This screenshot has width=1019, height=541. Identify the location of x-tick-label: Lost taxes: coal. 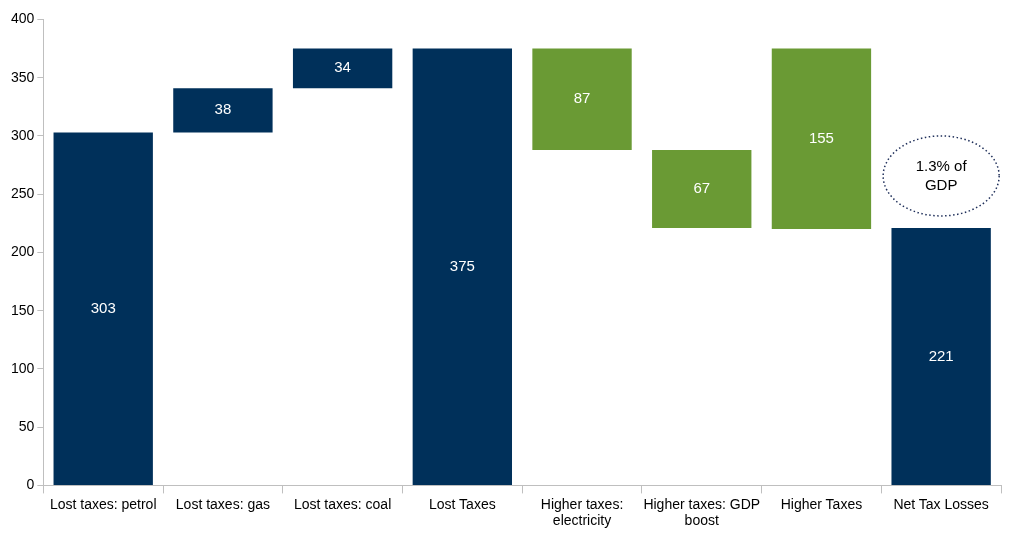
(342, 503).